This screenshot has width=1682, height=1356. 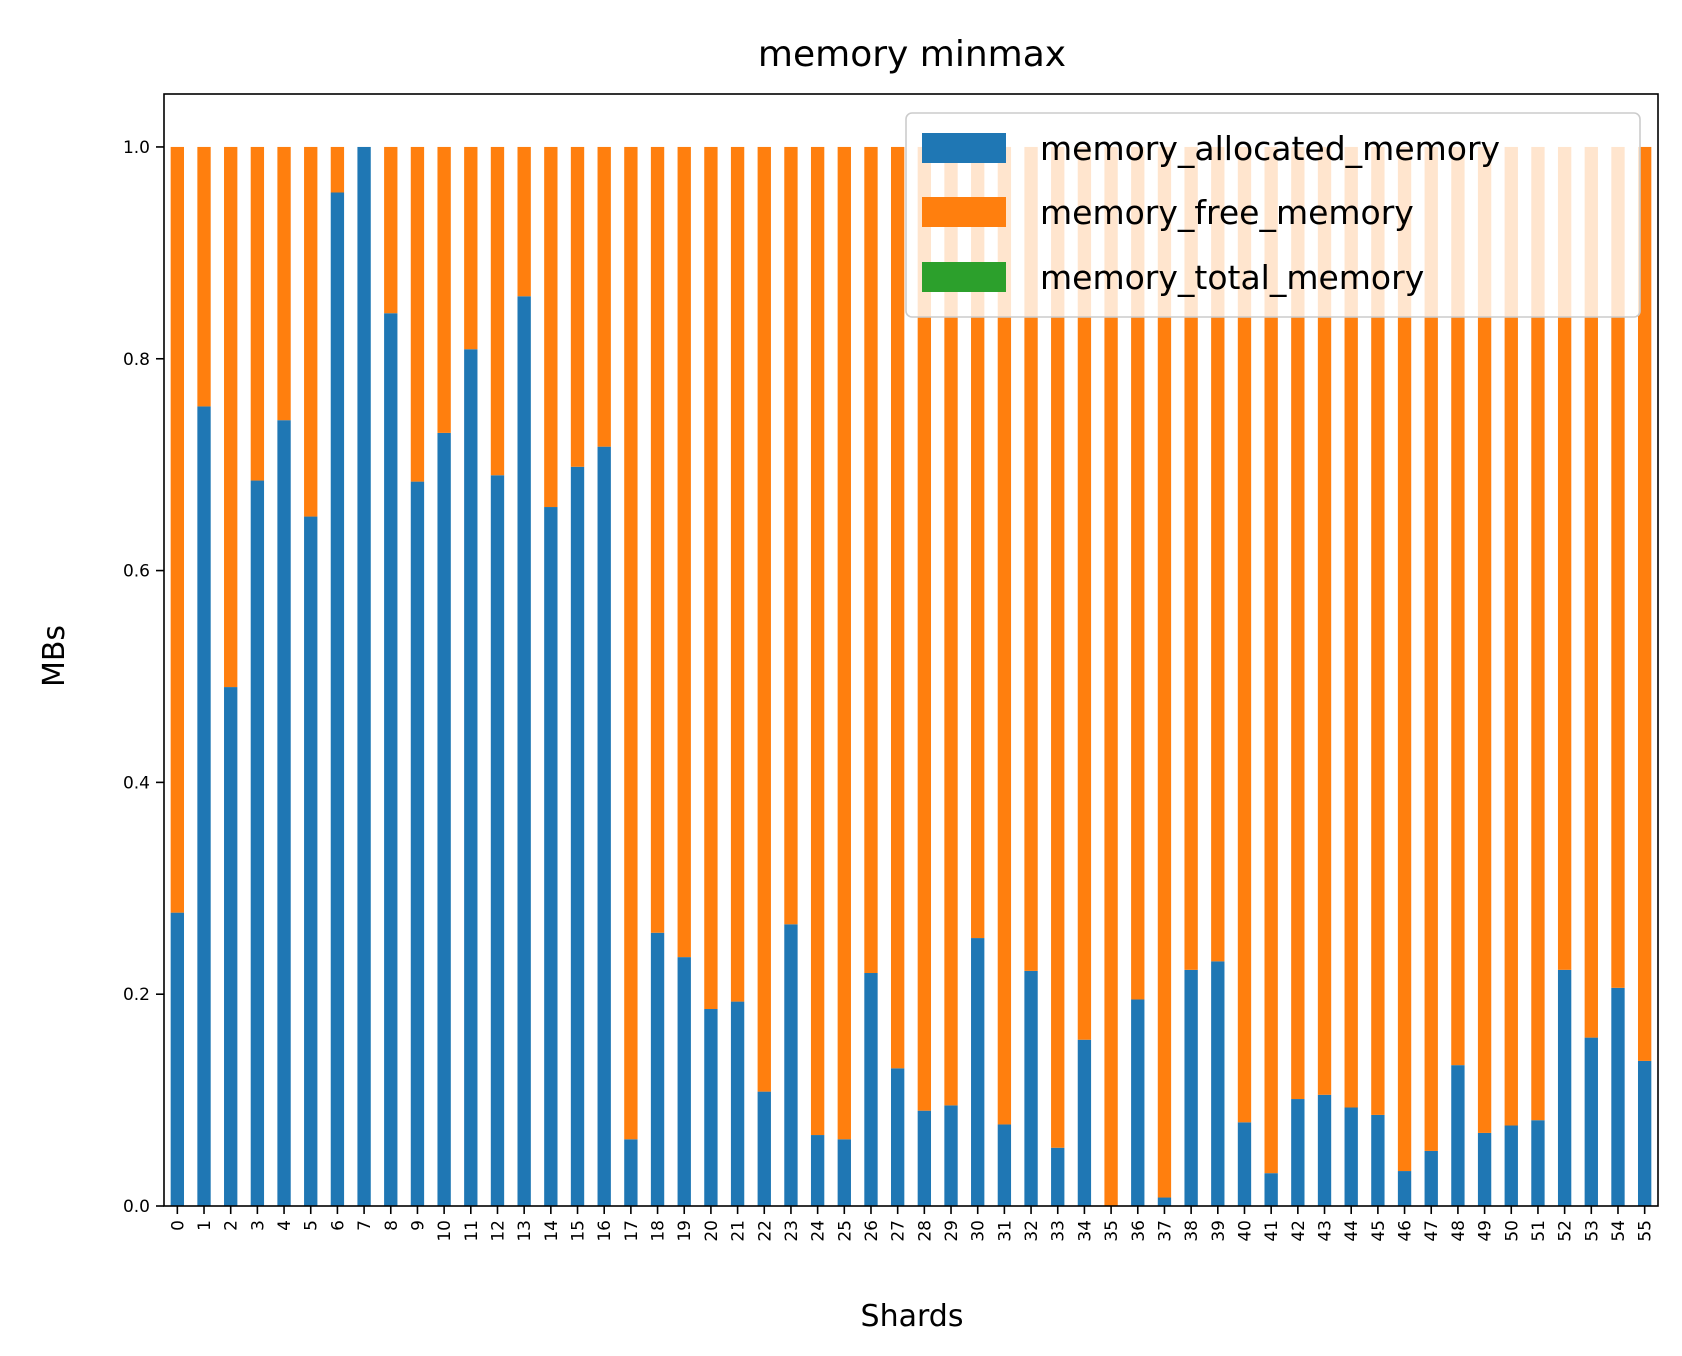 I want to click on x-tick-label: 39, so click(x=1219, y=1231).